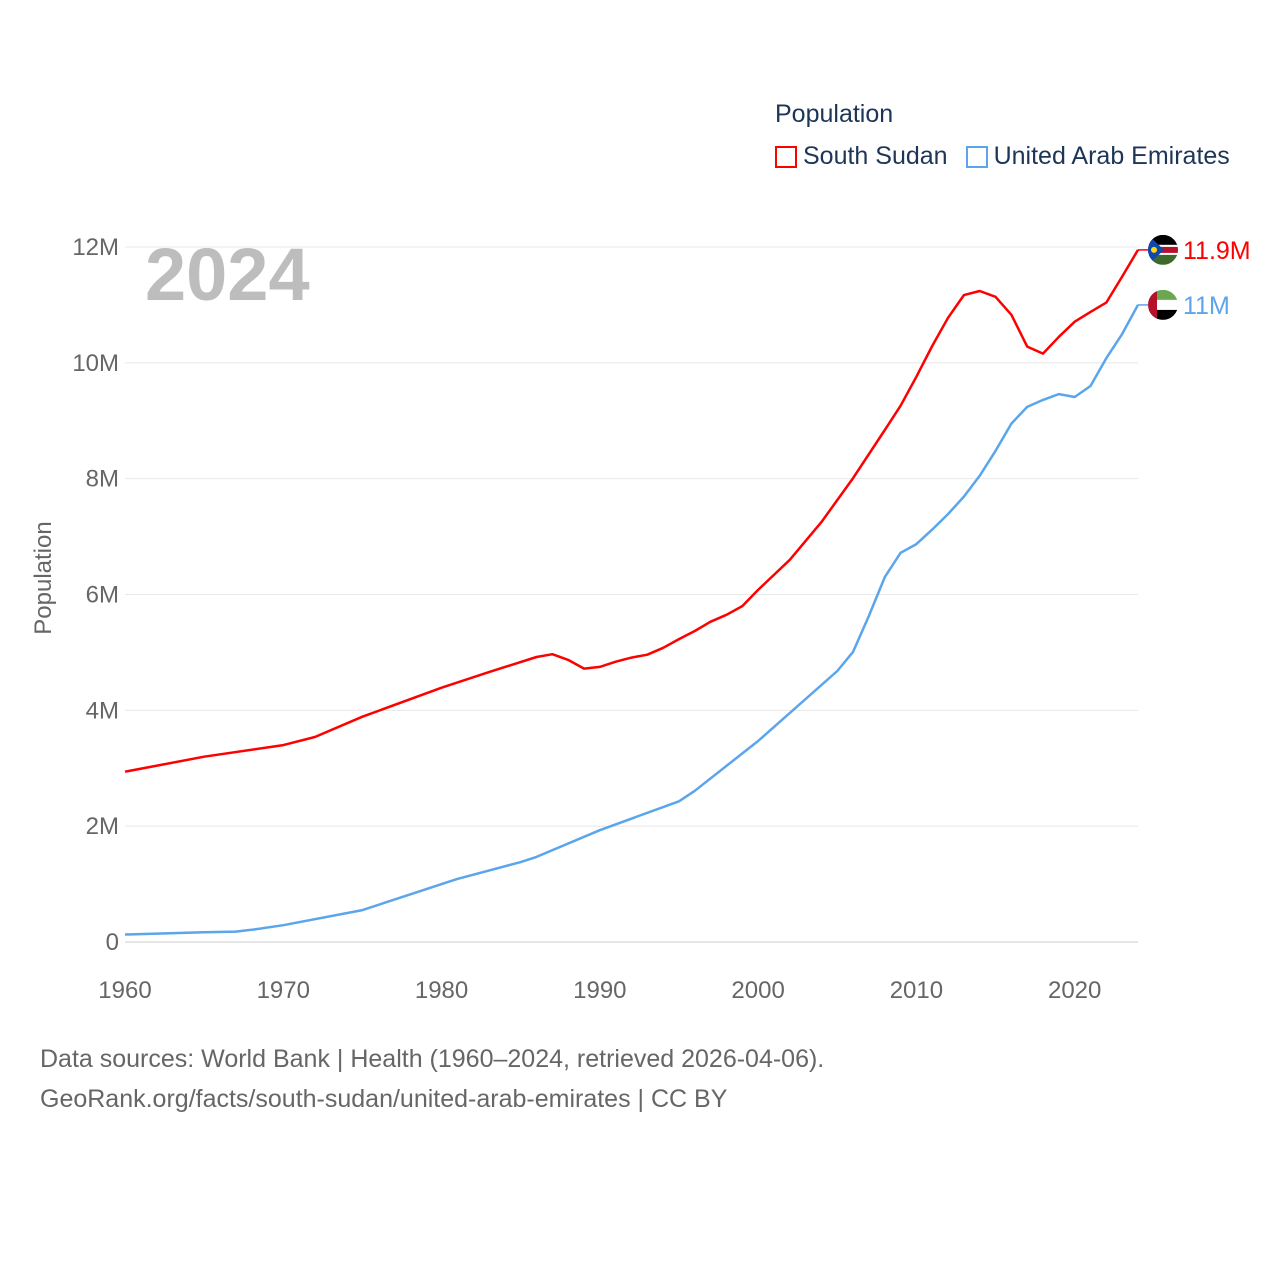  I want to click on x-tick-label: 2020, so click(1074, 990).